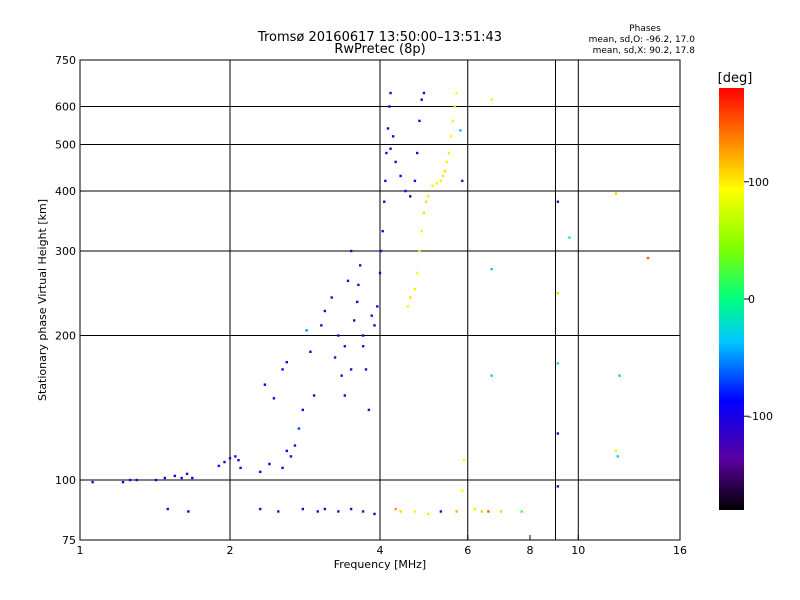 The image size is (800, 600). Describe the element at coordinates (758, 182) in the screenshot. I see `colorbar-tick-label: 100` at that location.